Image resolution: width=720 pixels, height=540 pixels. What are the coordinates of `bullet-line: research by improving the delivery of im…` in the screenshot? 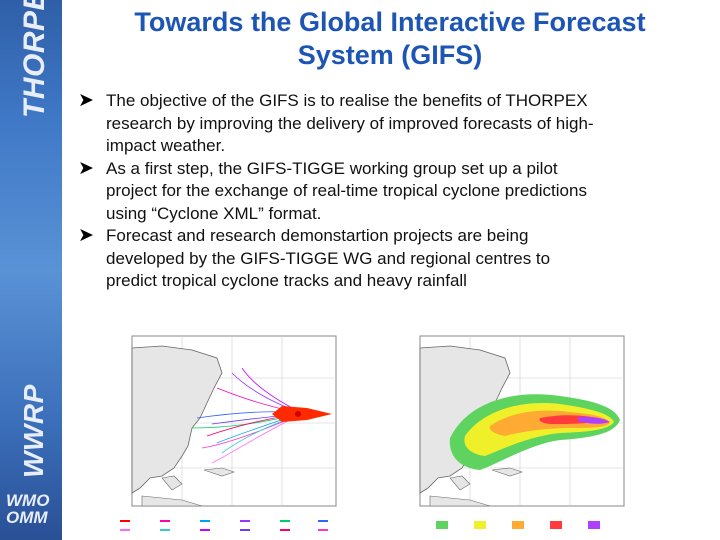 It's located at (350, 123).